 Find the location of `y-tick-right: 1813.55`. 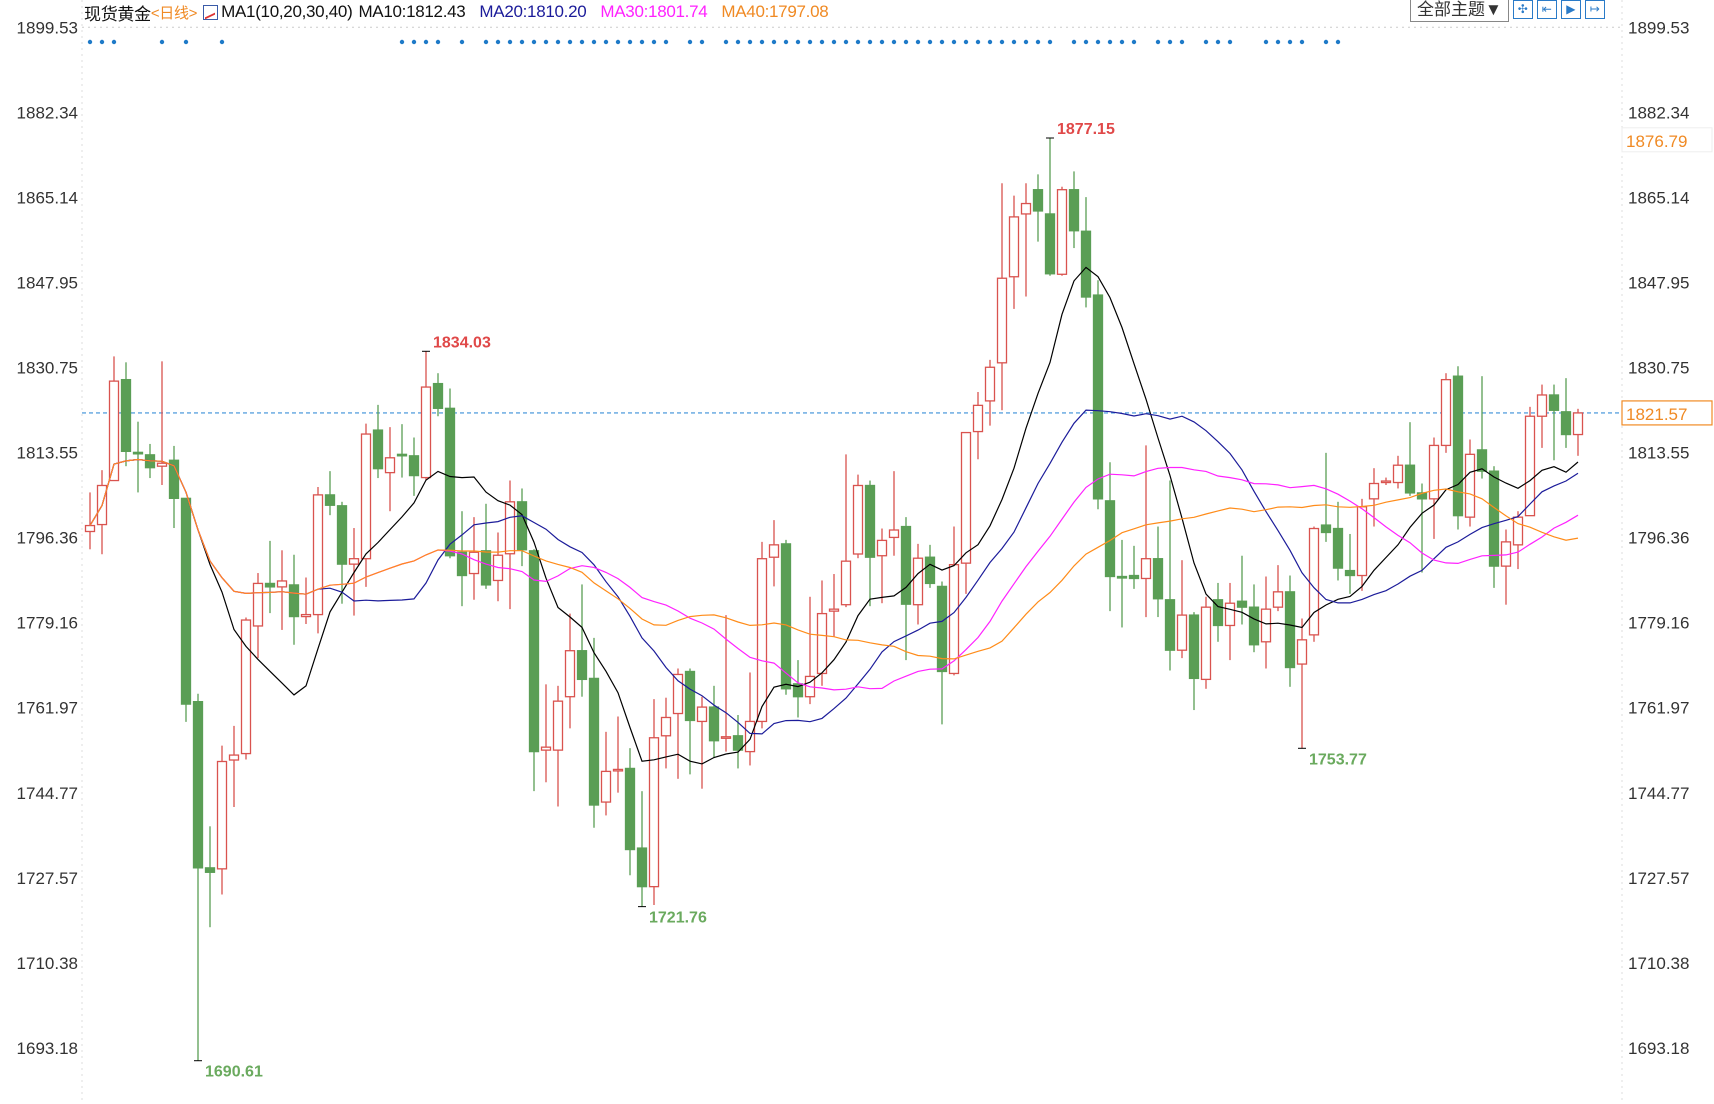

y-tick-right: 1813.55 is located at coordinates (1658, 453).